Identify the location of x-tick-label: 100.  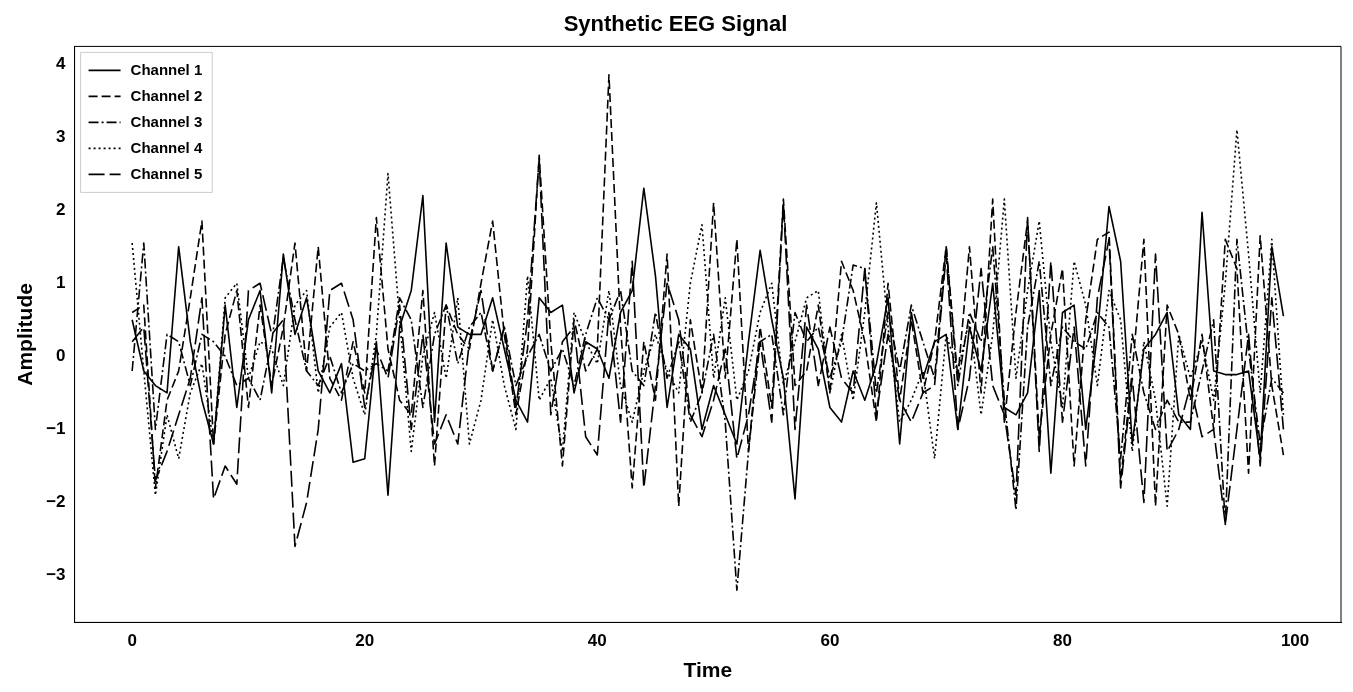
(1295, 641).